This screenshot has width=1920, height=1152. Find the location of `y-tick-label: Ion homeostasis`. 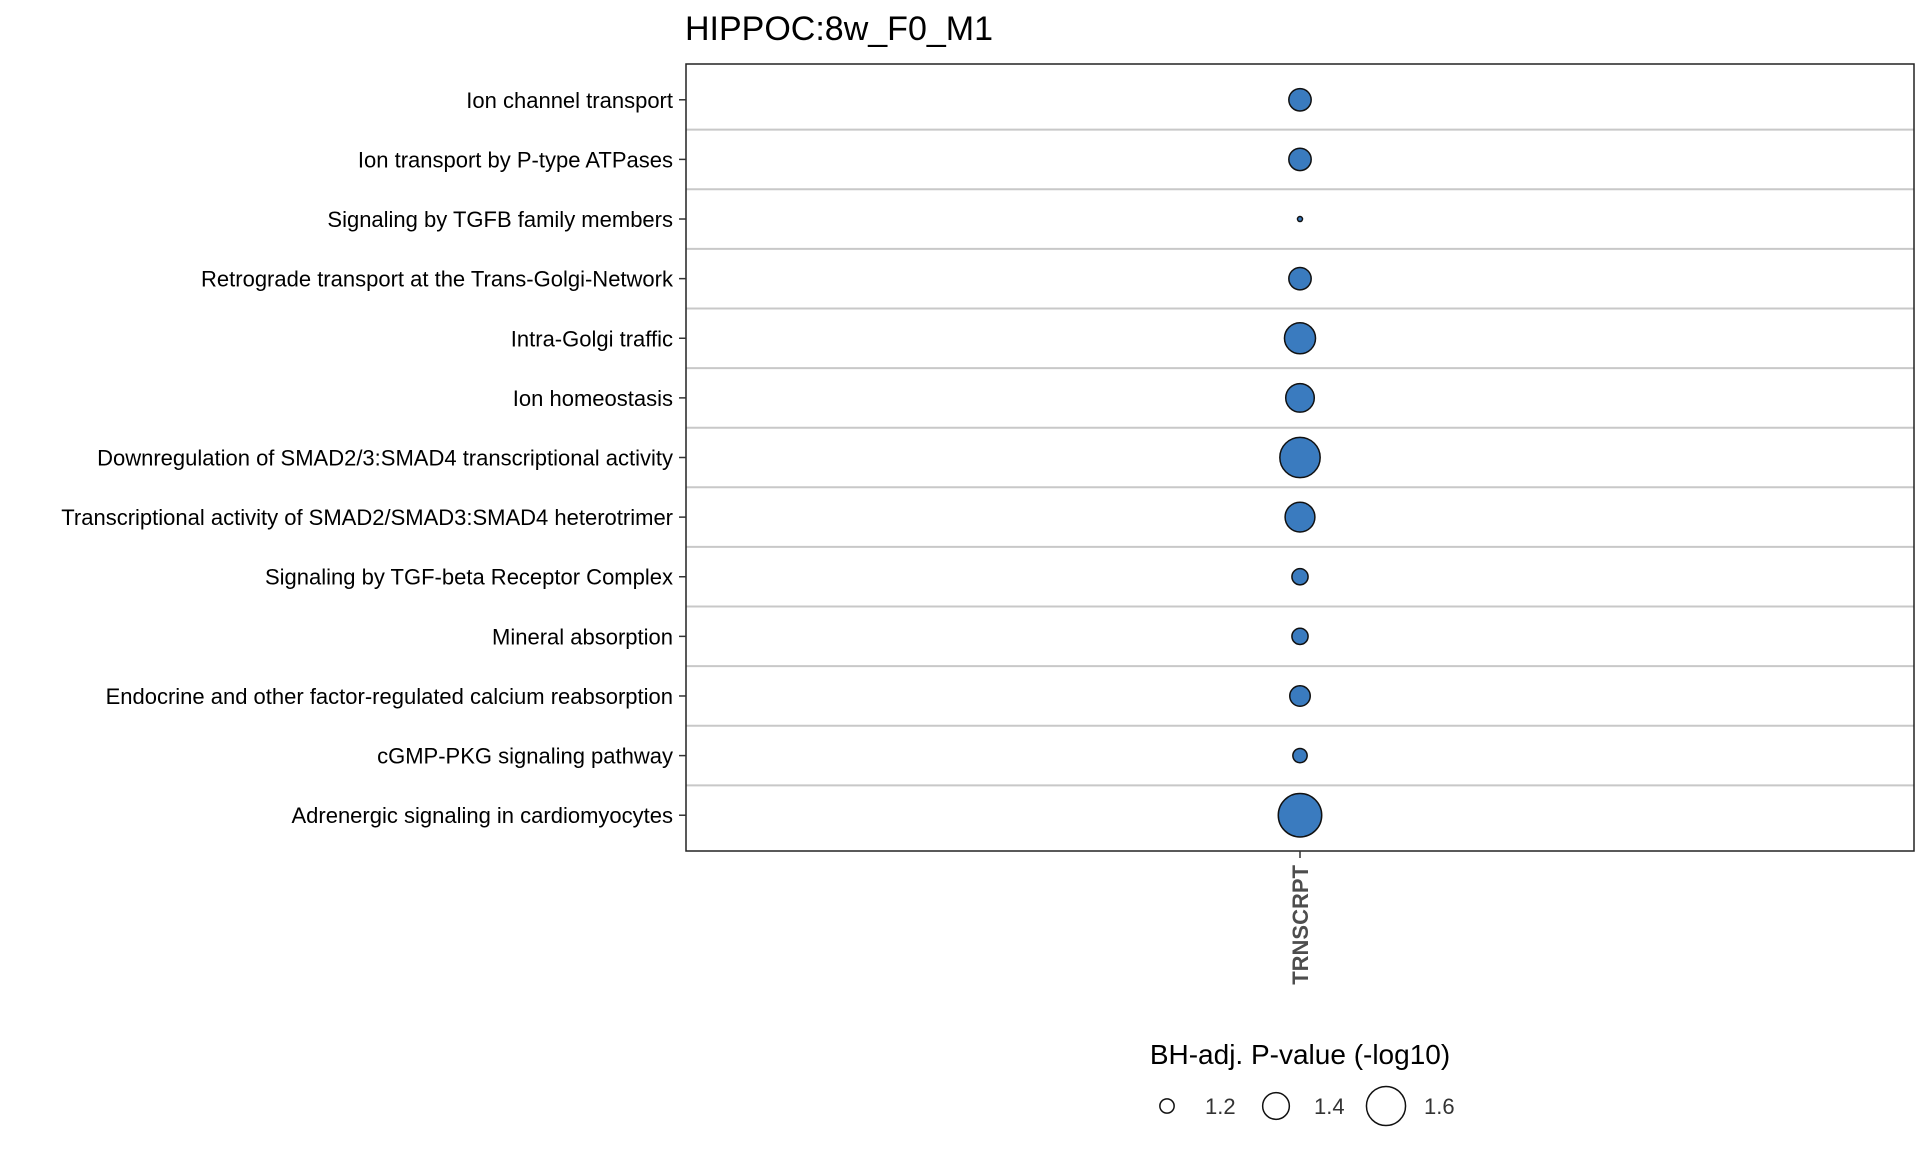

y-tick-label: Ion homeostasis is located at coordinates (593, 398).